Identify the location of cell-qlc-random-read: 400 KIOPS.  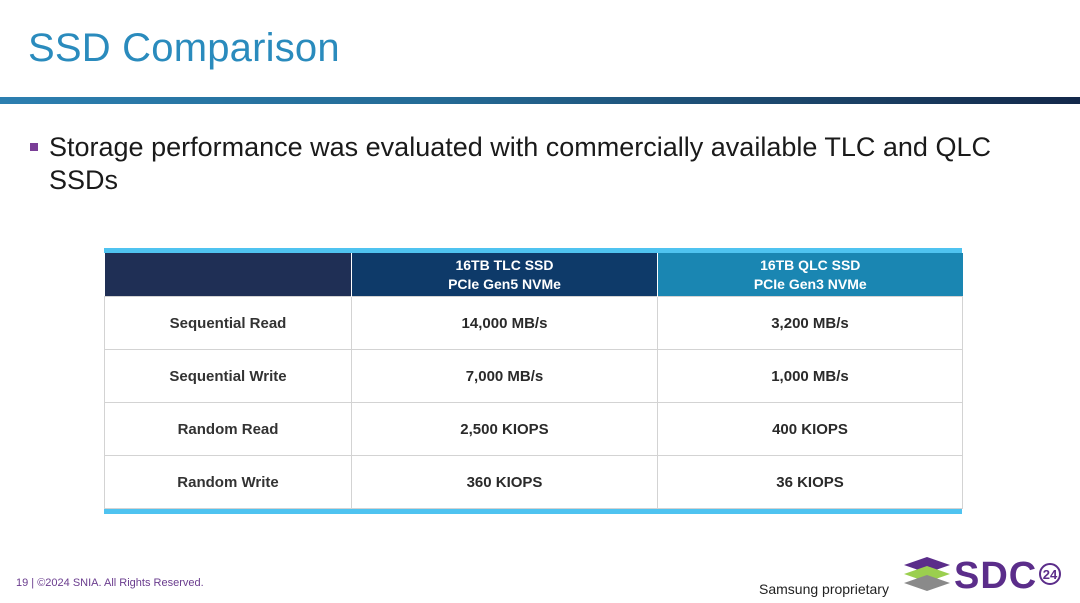
(810, 429).